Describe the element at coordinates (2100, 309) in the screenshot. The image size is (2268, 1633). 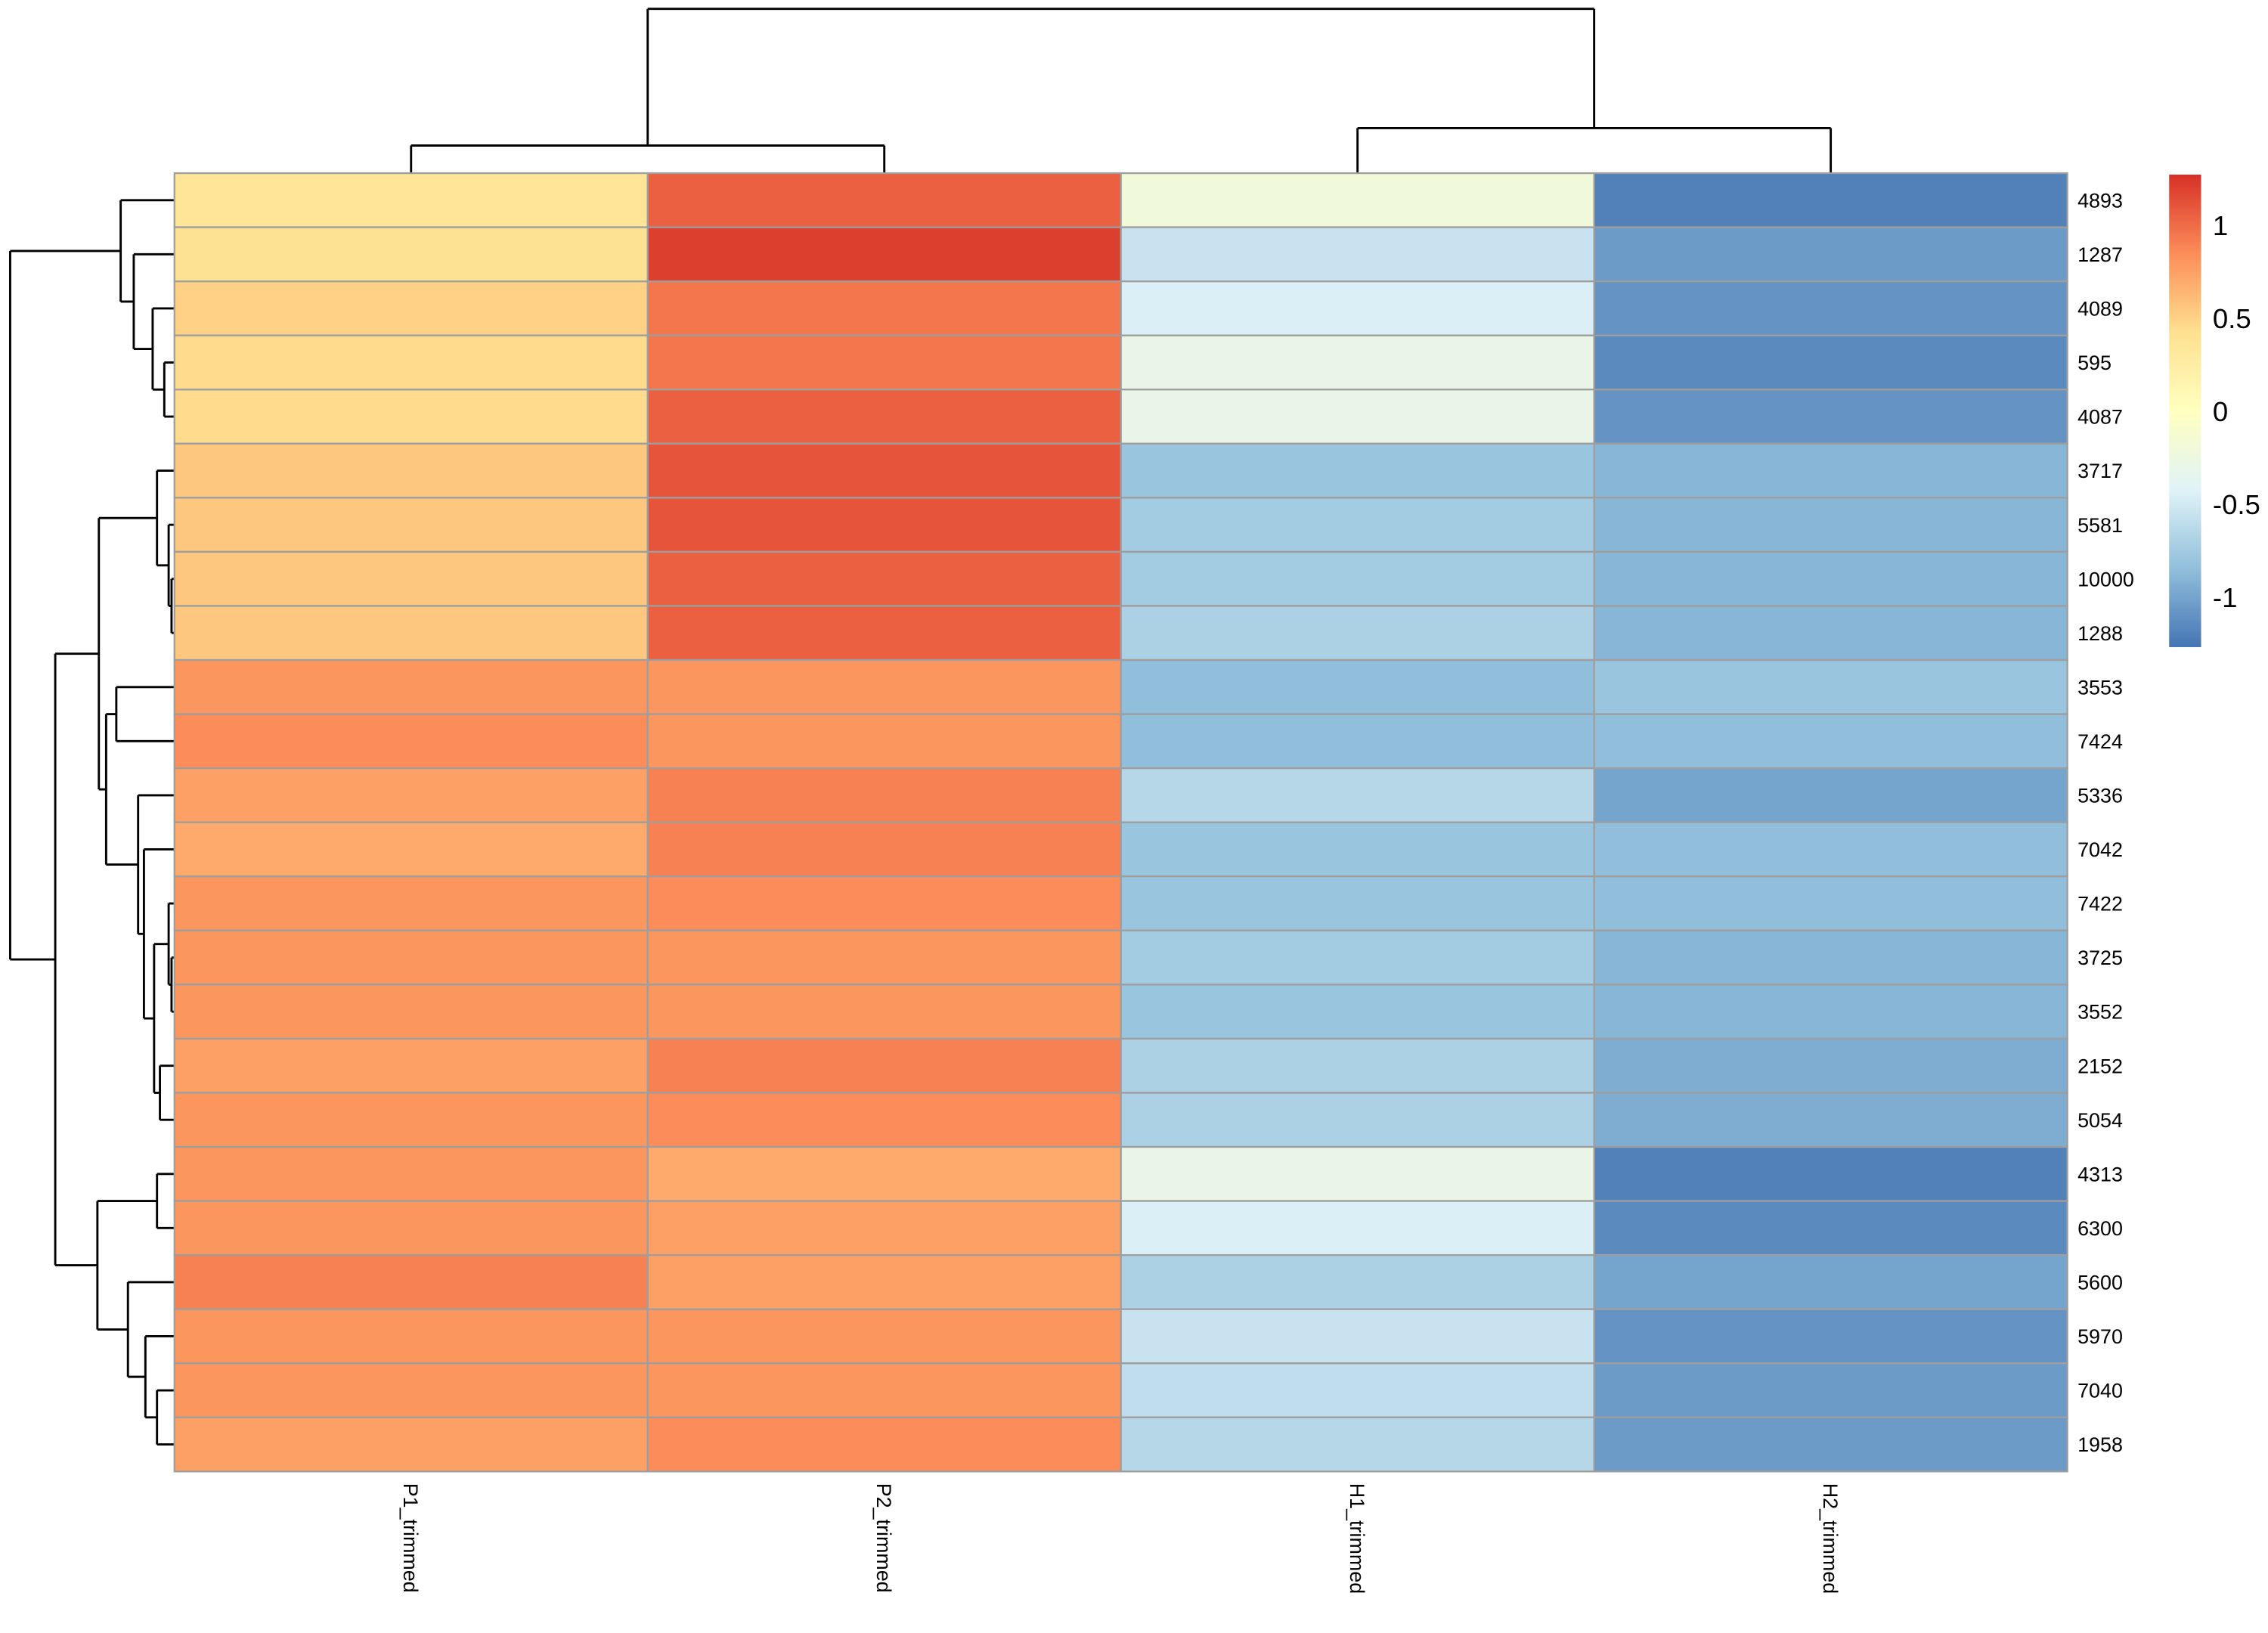
I see `row-label: 4089` at that location.